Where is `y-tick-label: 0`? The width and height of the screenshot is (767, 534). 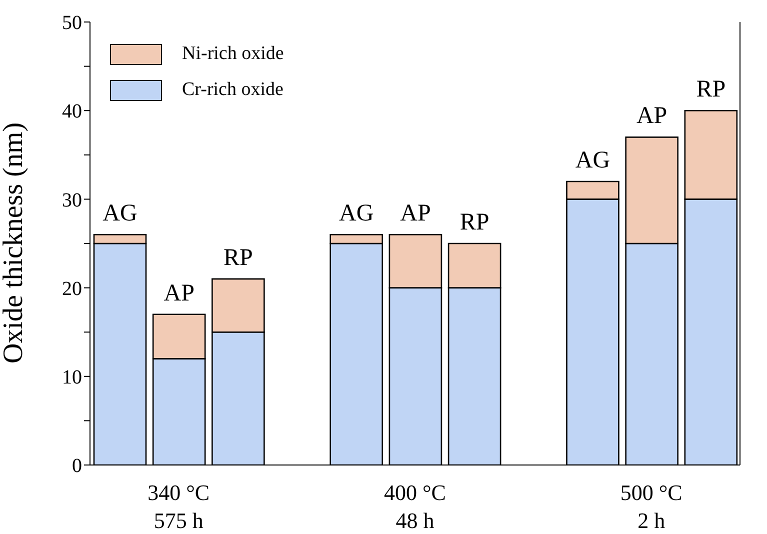 y-tick-label: 0 is located at coordinates (77, 466).